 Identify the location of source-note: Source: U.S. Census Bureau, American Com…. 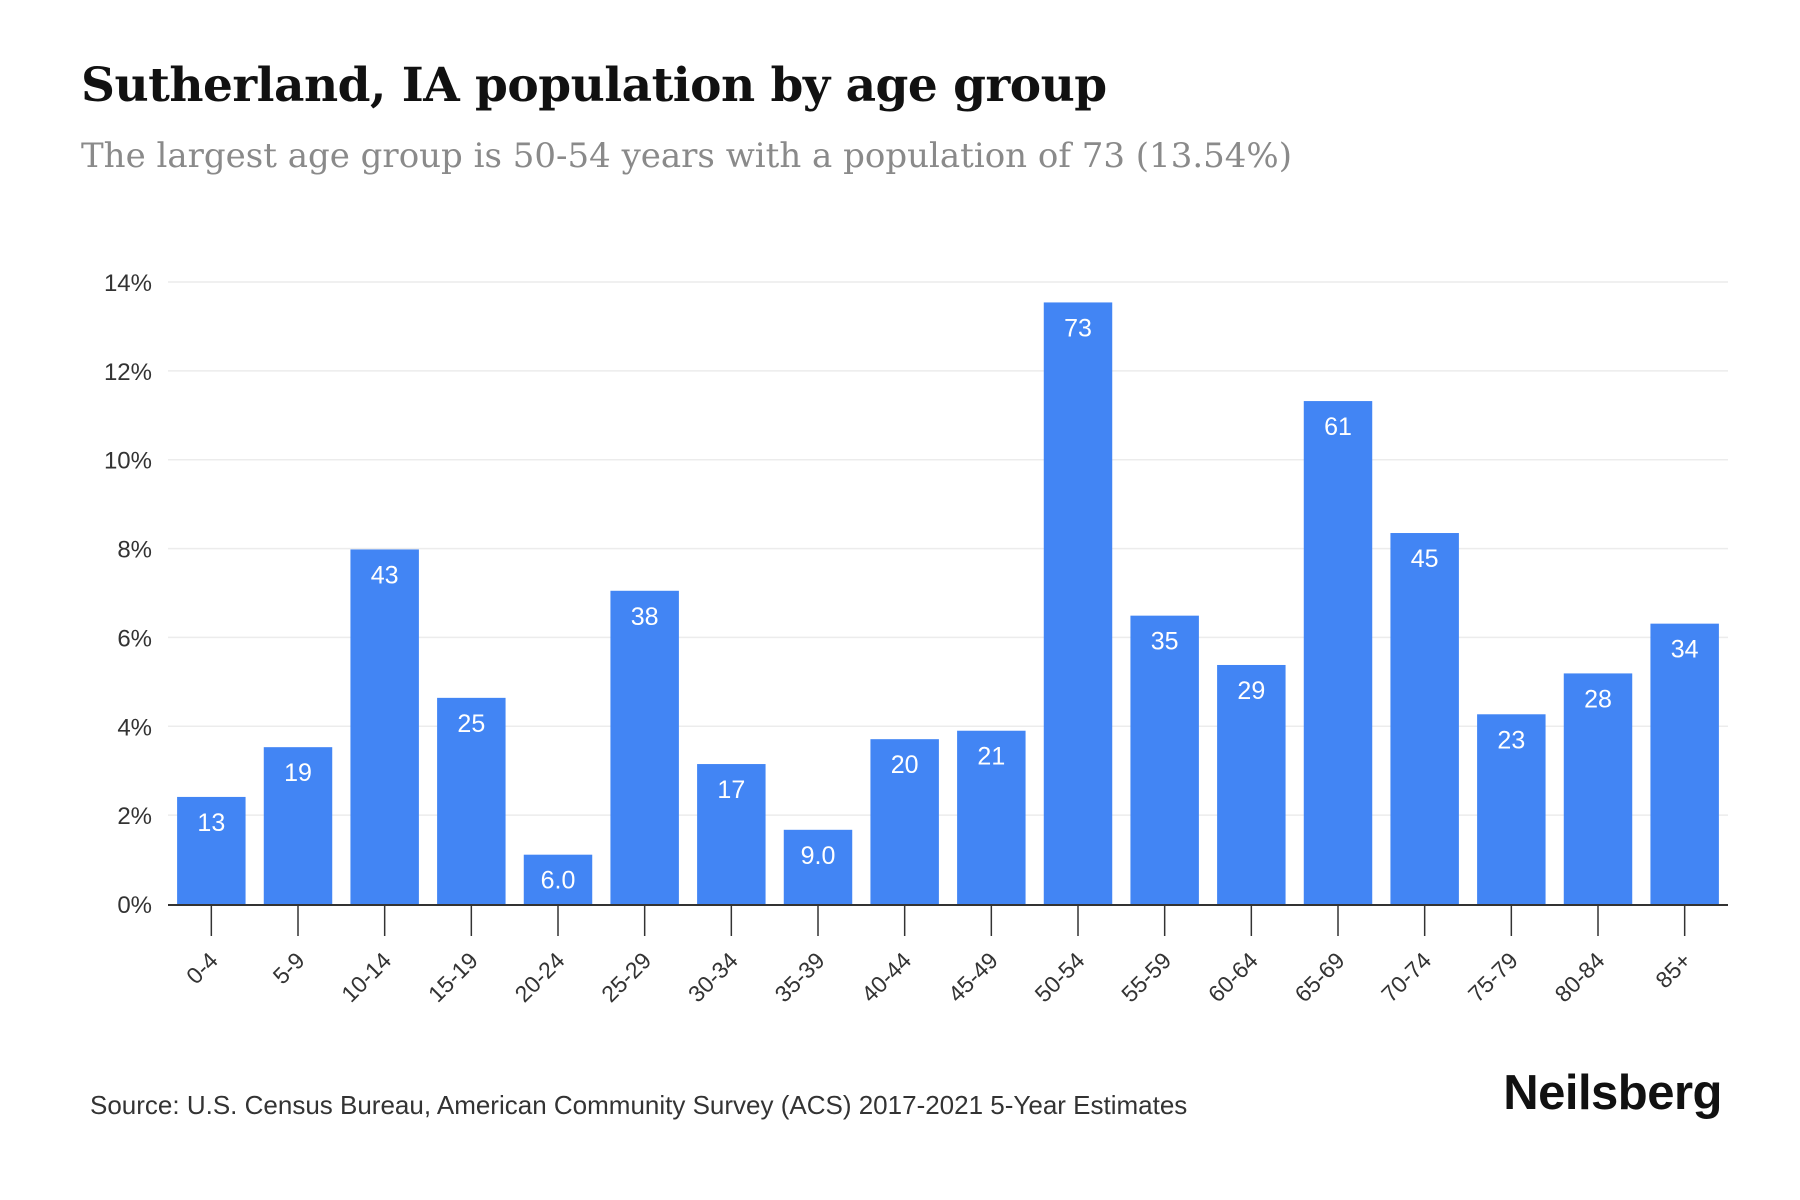
(639, 1105).